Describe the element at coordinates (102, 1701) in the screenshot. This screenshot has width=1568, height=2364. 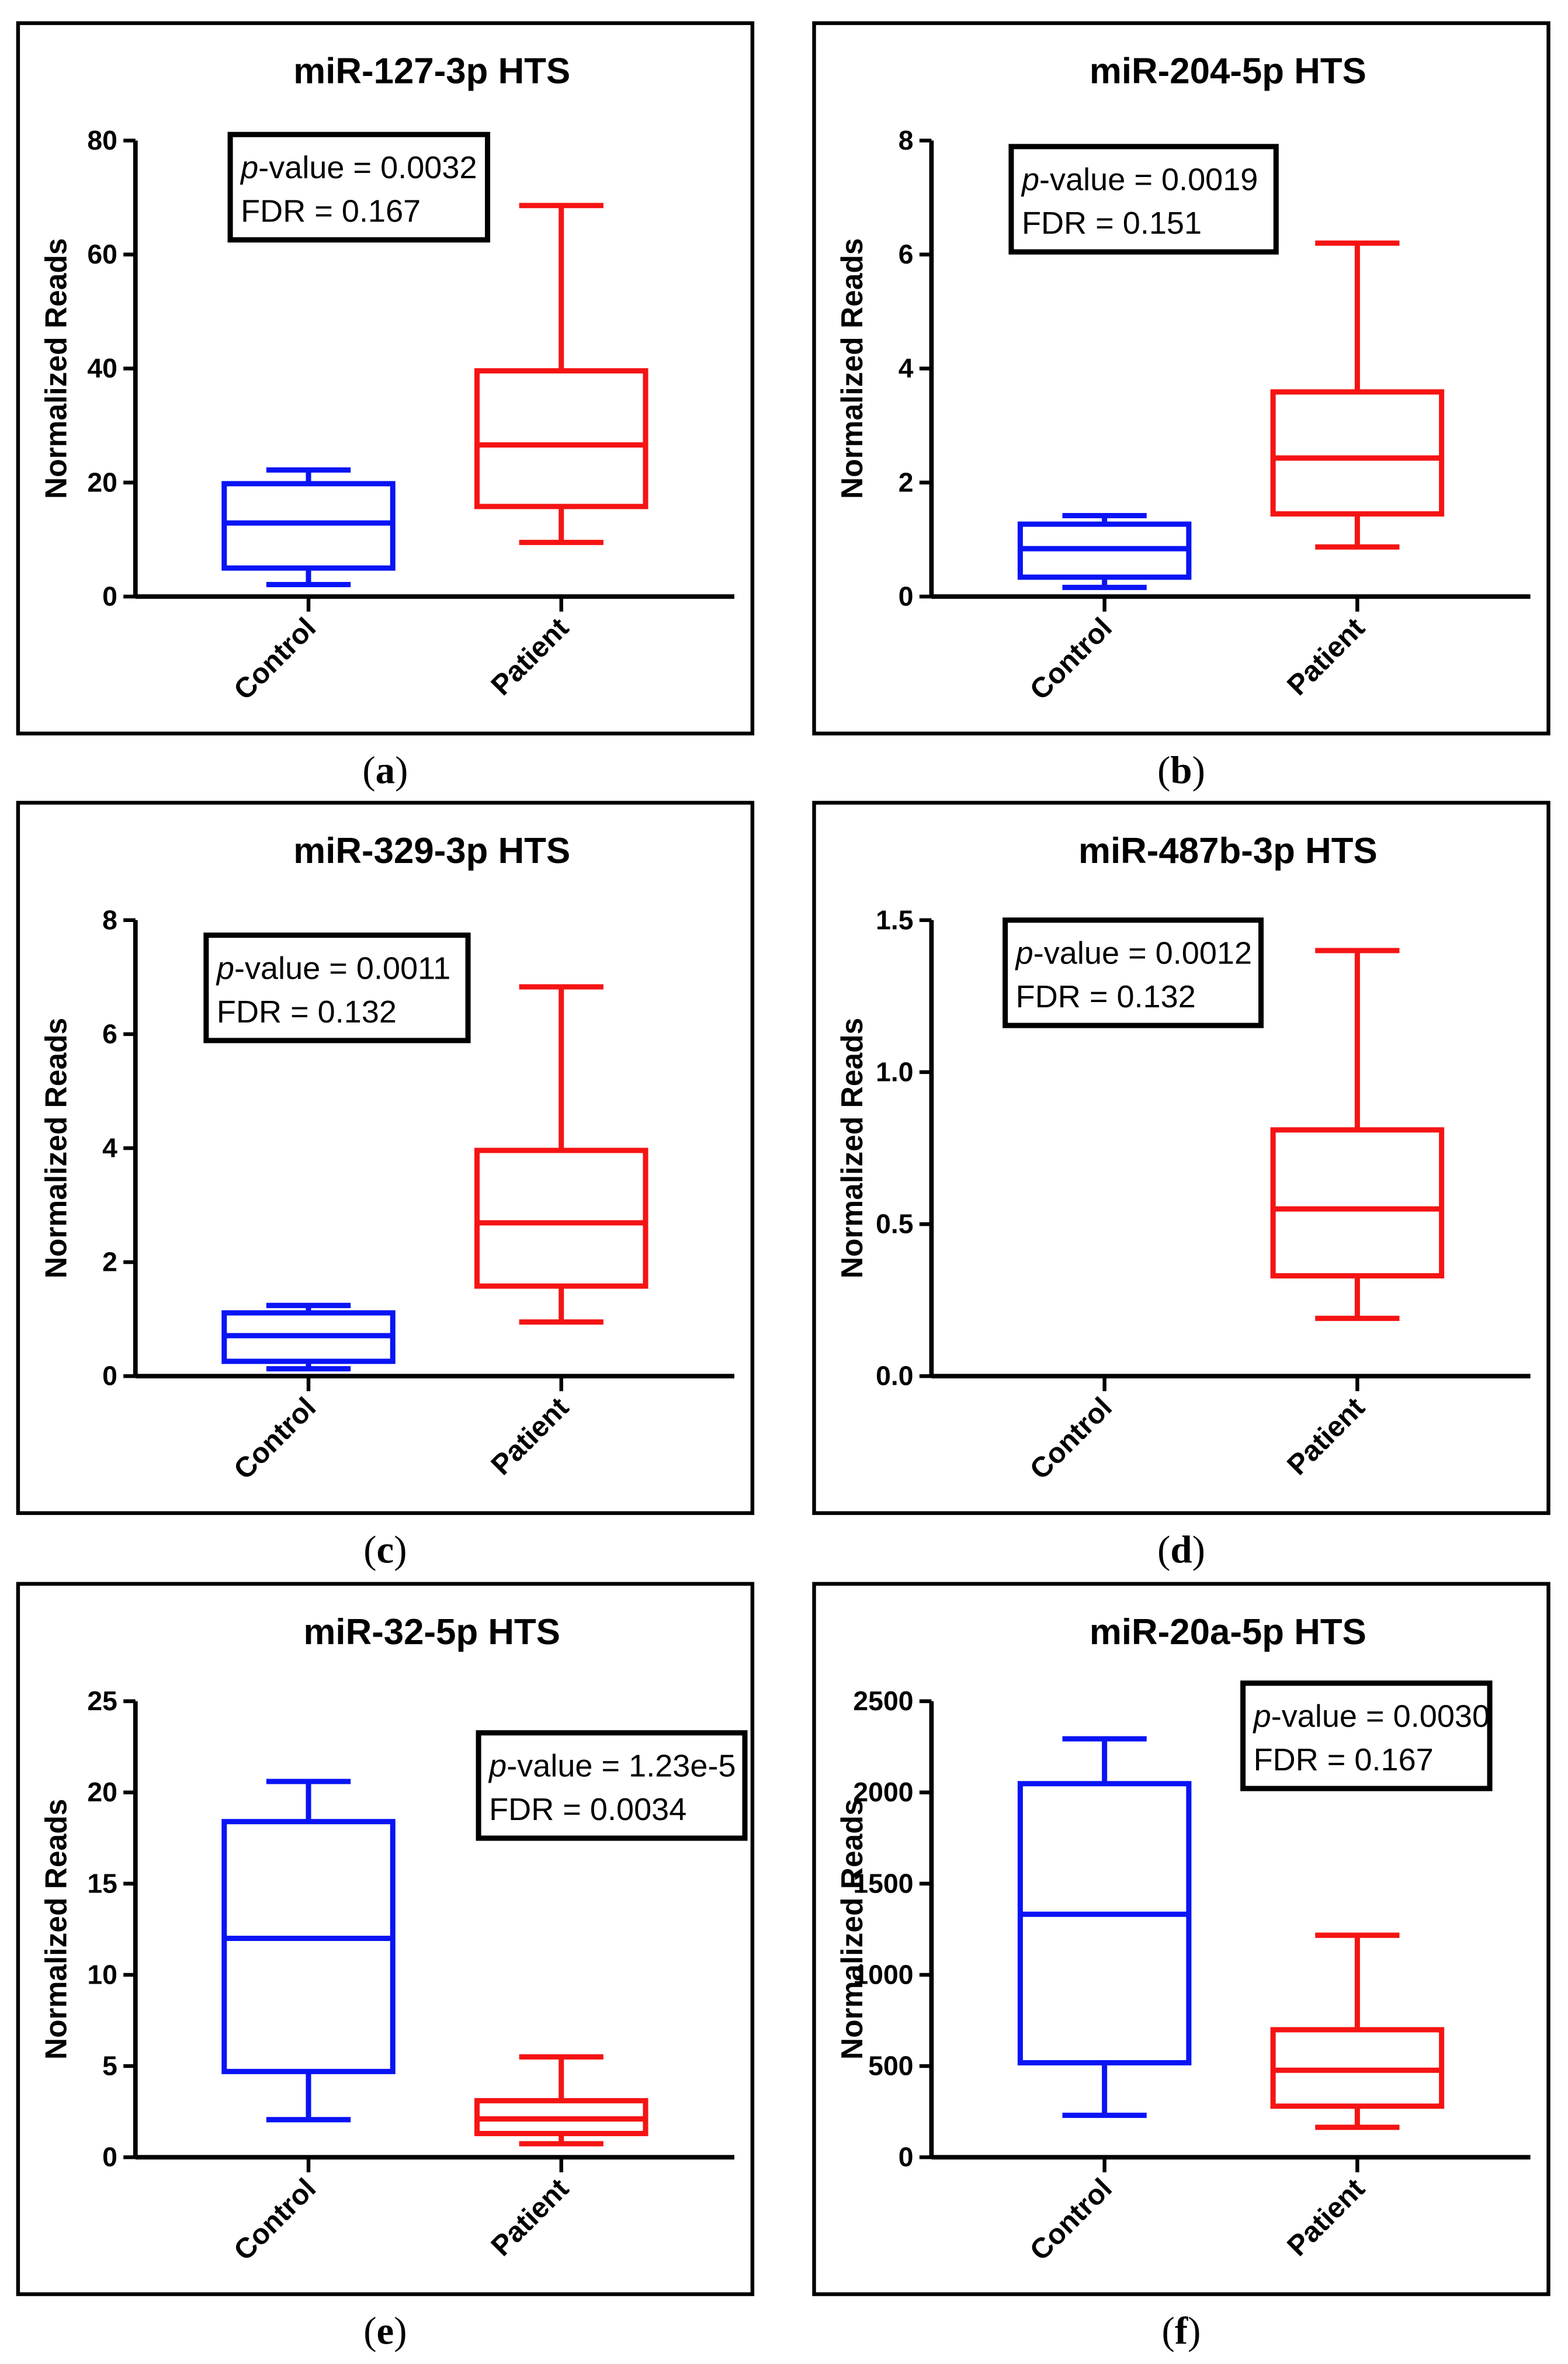
I see `y-tick-label: 25` at that location.